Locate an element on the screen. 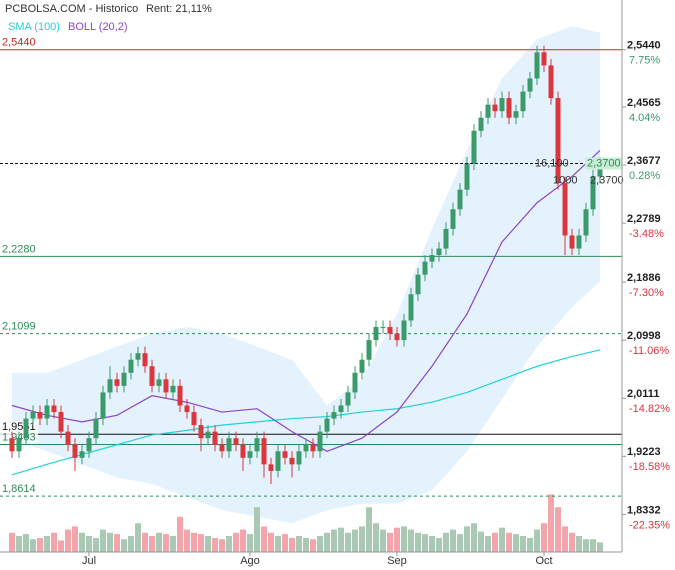 The width and height of the screenshot is (675, 570). chart-subtitle: Rent: 21,11% is located at coordinates (179, 9).